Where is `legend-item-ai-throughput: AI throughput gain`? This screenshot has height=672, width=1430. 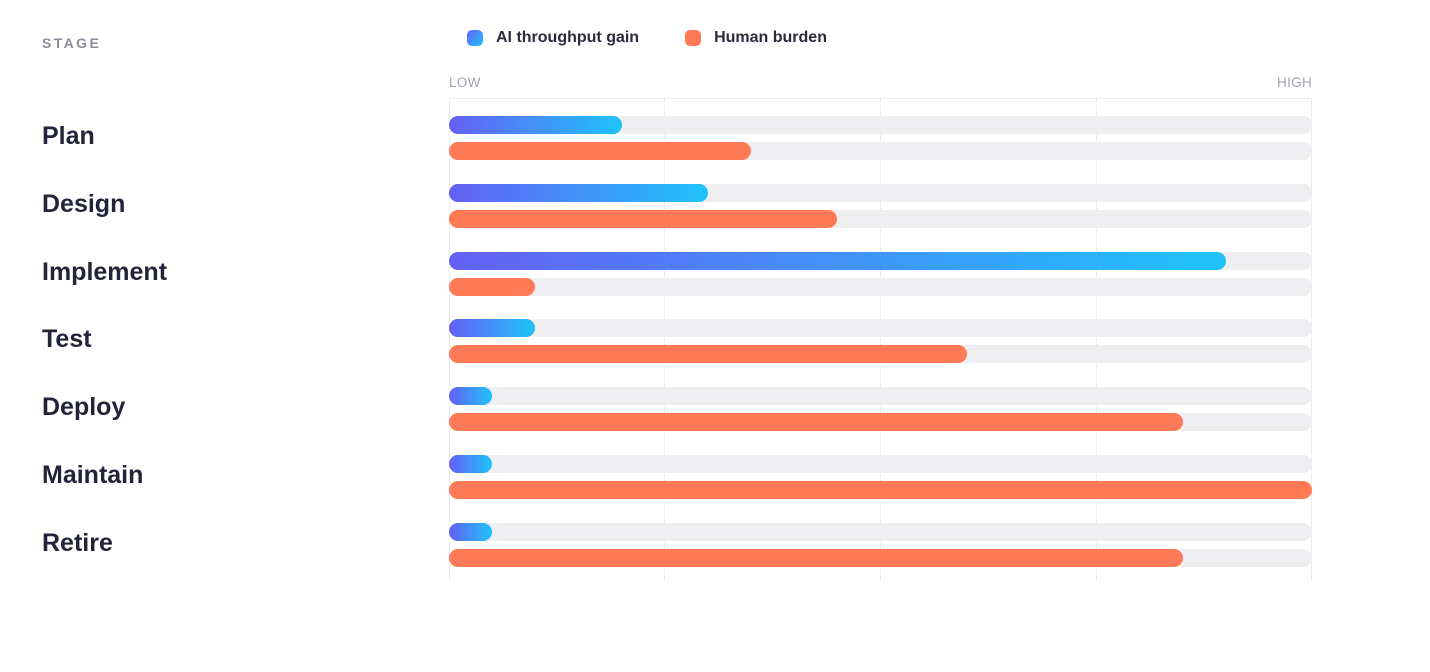 legend-item-ai-throughput: AI throughput gain is located at coordinates (553, 38).